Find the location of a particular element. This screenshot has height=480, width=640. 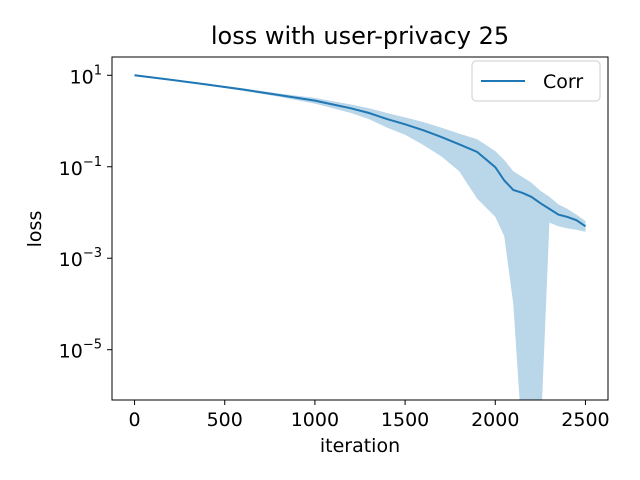

x-tick-label: 1500 is located at coordinates (405, 420).